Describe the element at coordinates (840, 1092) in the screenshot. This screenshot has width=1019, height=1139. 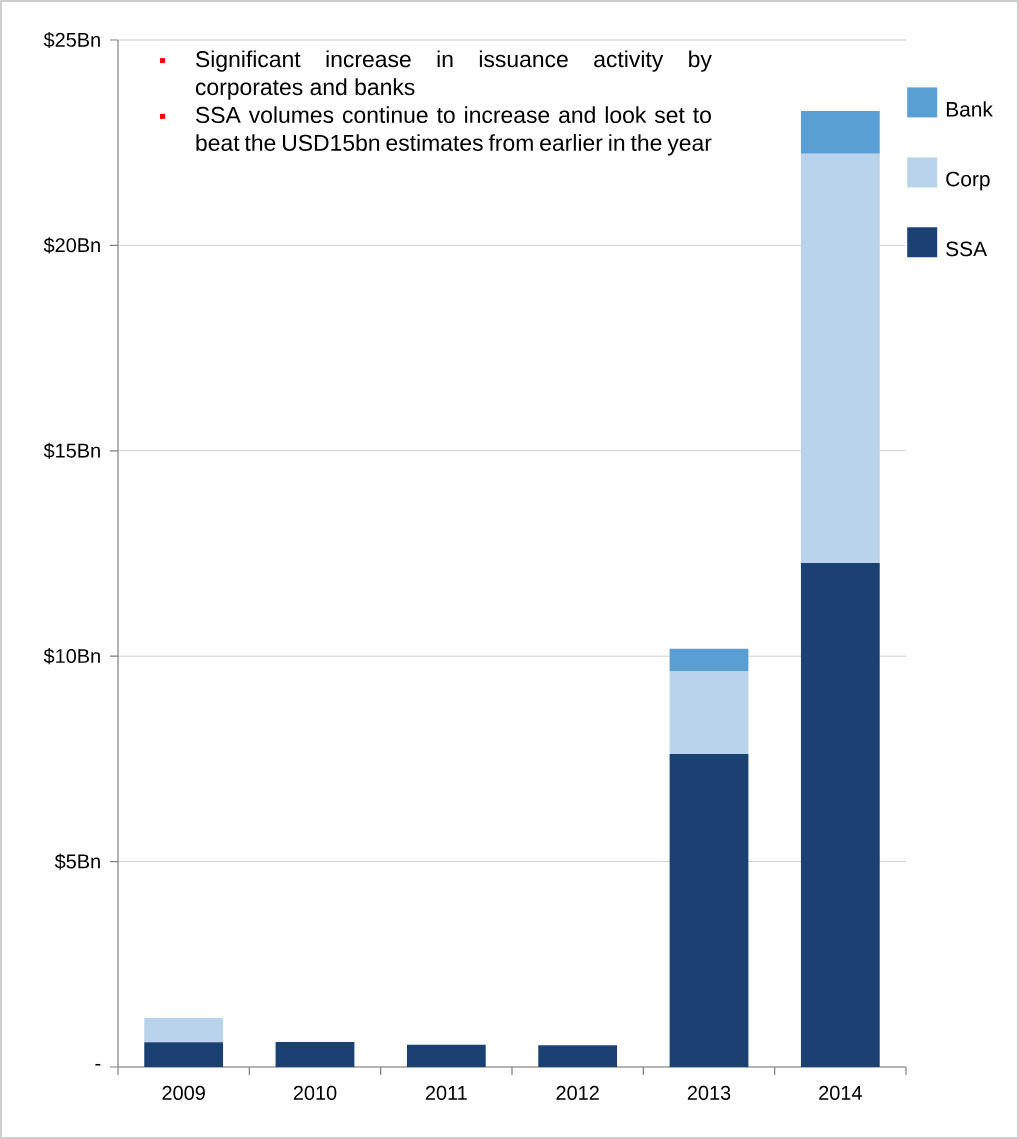
I see `x-tick-label: 2014` at that location.